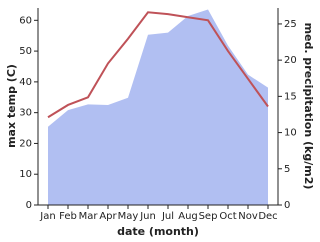 Image resolution: width=320 pixels, height=242 pixels. I want to click on y-tick-label: 50, so click(25, 51).